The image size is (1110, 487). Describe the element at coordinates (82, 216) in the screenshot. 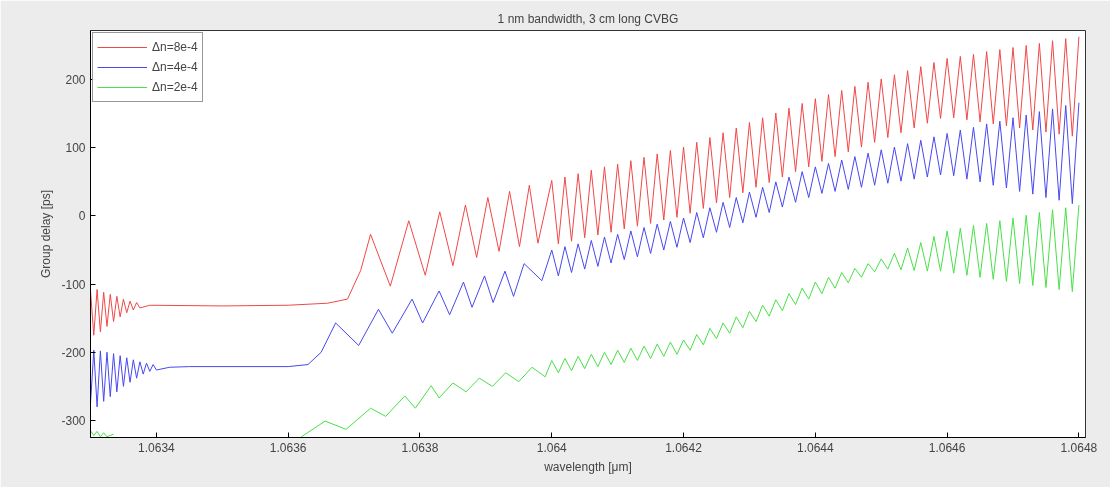

I see `y-tick-label: 0` at that location.